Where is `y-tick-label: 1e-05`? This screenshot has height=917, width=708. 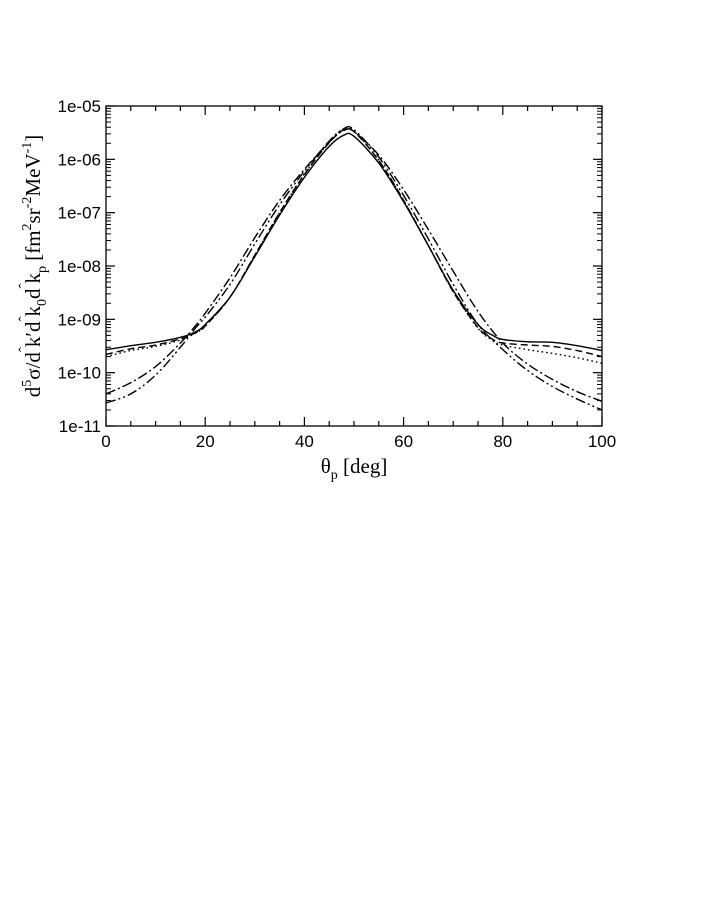
y-tick-label: 1e-05 is located at coordinates (79, 106).